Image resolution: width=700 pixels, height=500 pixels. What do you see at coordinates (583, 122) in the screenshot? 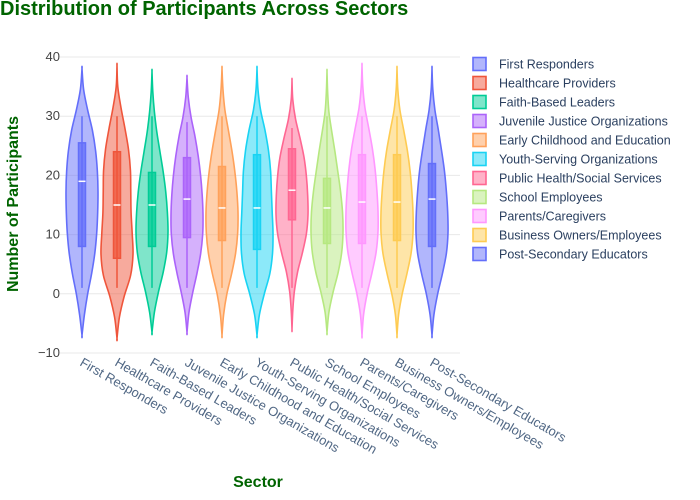
I see `legend-label: Juvenile Justice Organizations` at bounding box center [583, 122].